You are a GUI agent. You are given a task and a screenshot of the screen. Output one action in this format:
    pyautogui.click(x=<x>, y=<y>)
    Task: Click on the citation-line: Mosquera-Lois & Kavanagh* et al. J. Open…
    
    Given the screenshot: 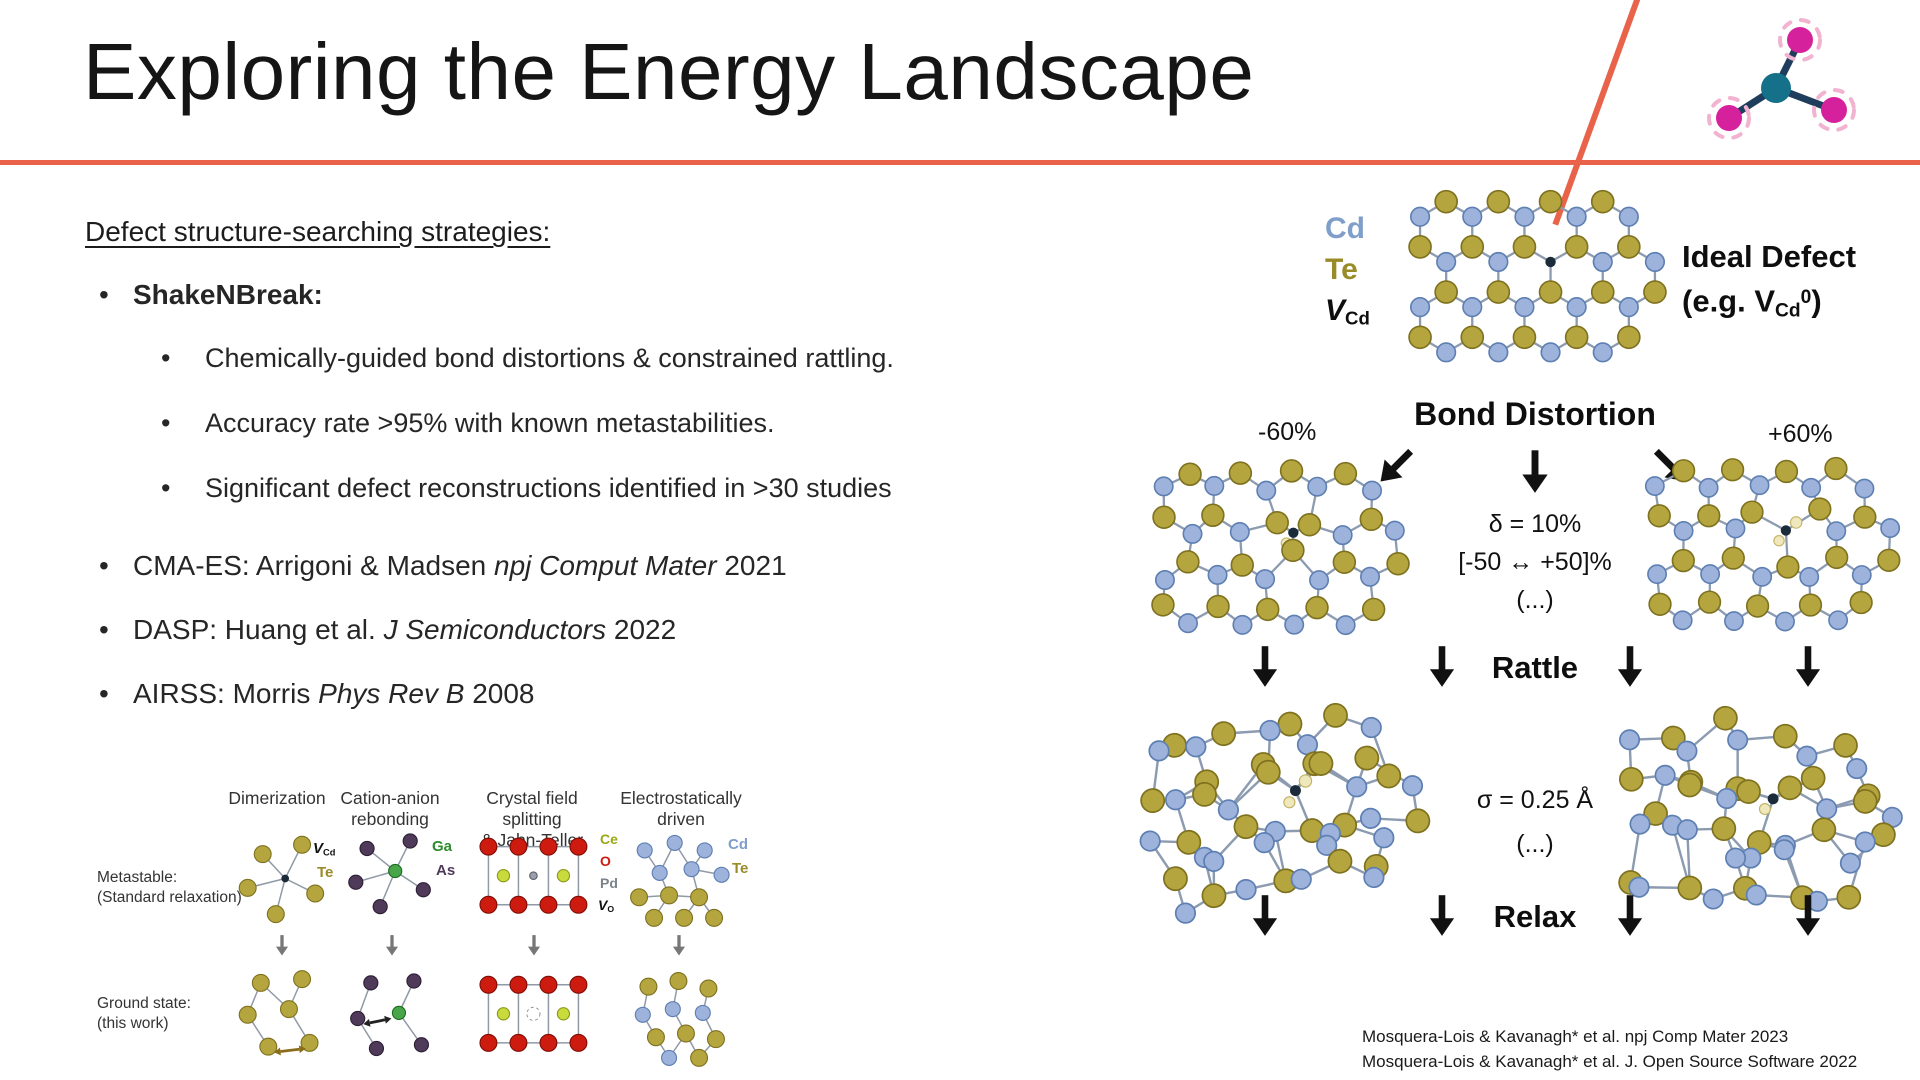 What is the action you would take?
    pyautogui.click(x=1610, y=1061)
    